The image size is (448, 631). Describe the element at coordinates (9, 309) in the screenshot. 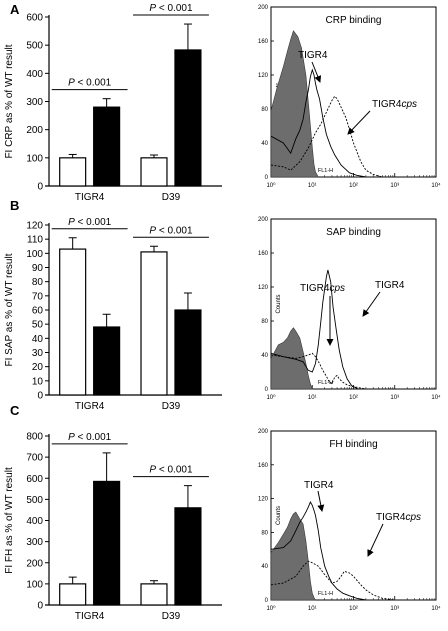

I see `y-axis-label: FI SAP as % of WT result` at that location.